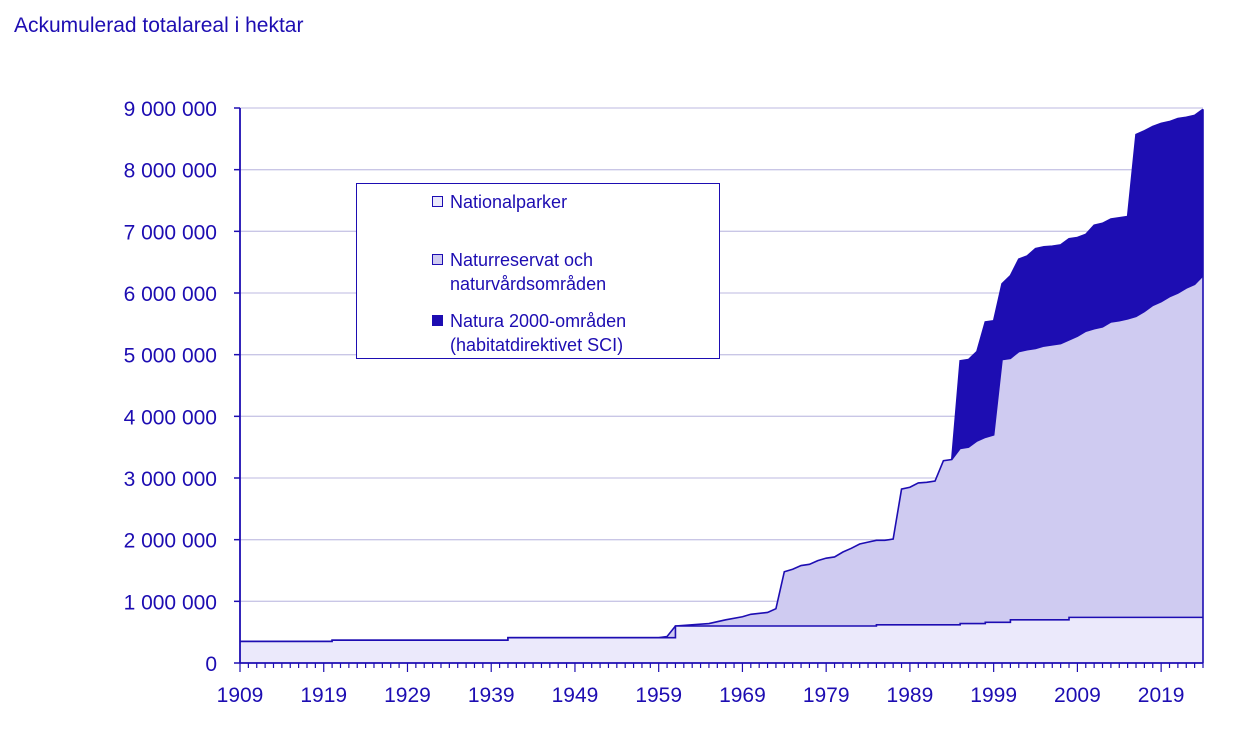 The image size is (1257, 745). I want to click on x-tick-label: 2019, so click(1161, 695).